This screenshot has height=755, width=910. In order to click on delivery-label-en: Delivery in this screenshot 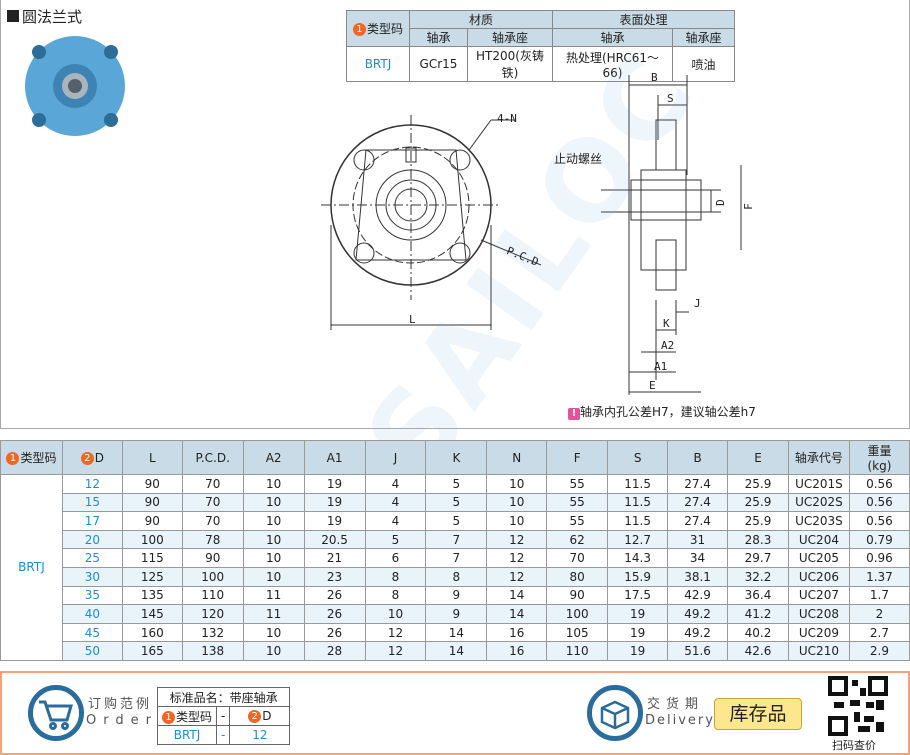, I will do `click(680, 720)`.